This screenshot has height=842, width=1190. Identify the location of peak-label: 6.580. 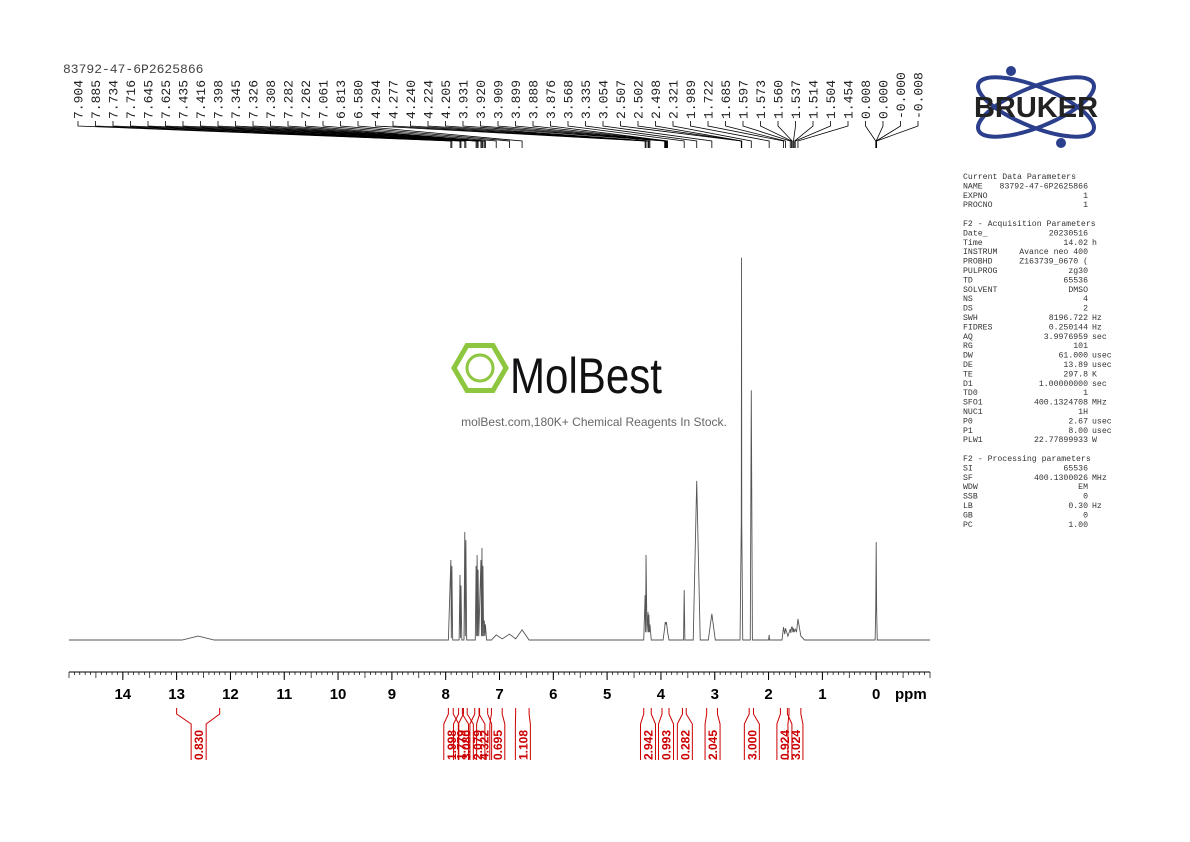
(359, 99).